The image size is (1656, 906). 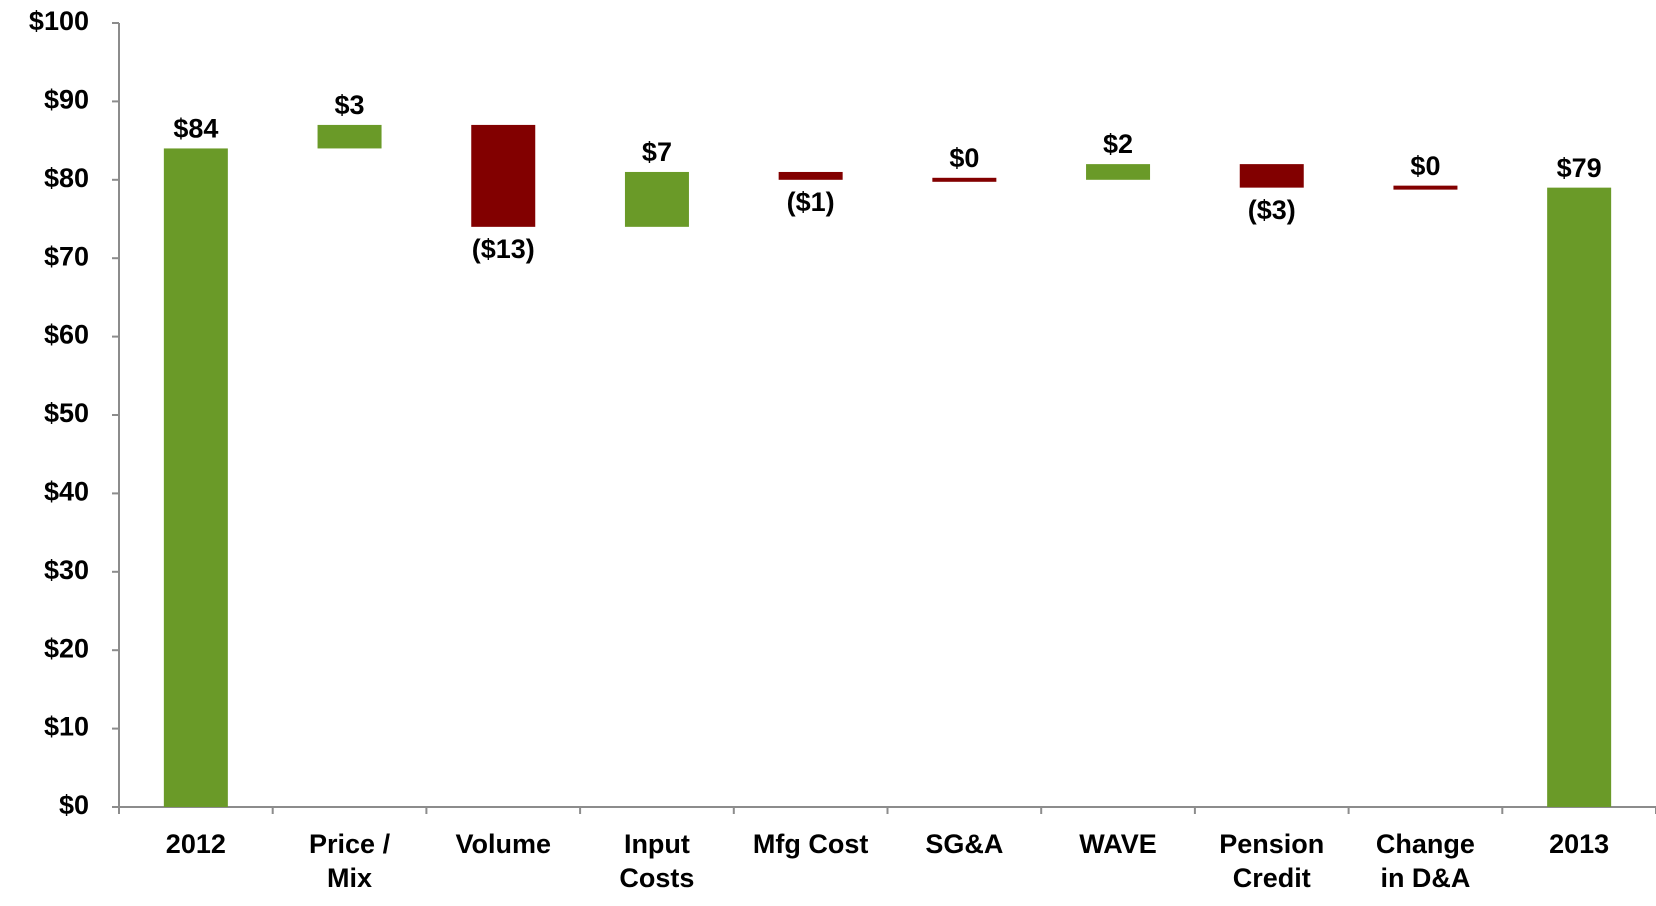 What do you see at coordinates (350, 105) in the screenshot?
I see `value-label: $3` at bounding box center [350, 105].